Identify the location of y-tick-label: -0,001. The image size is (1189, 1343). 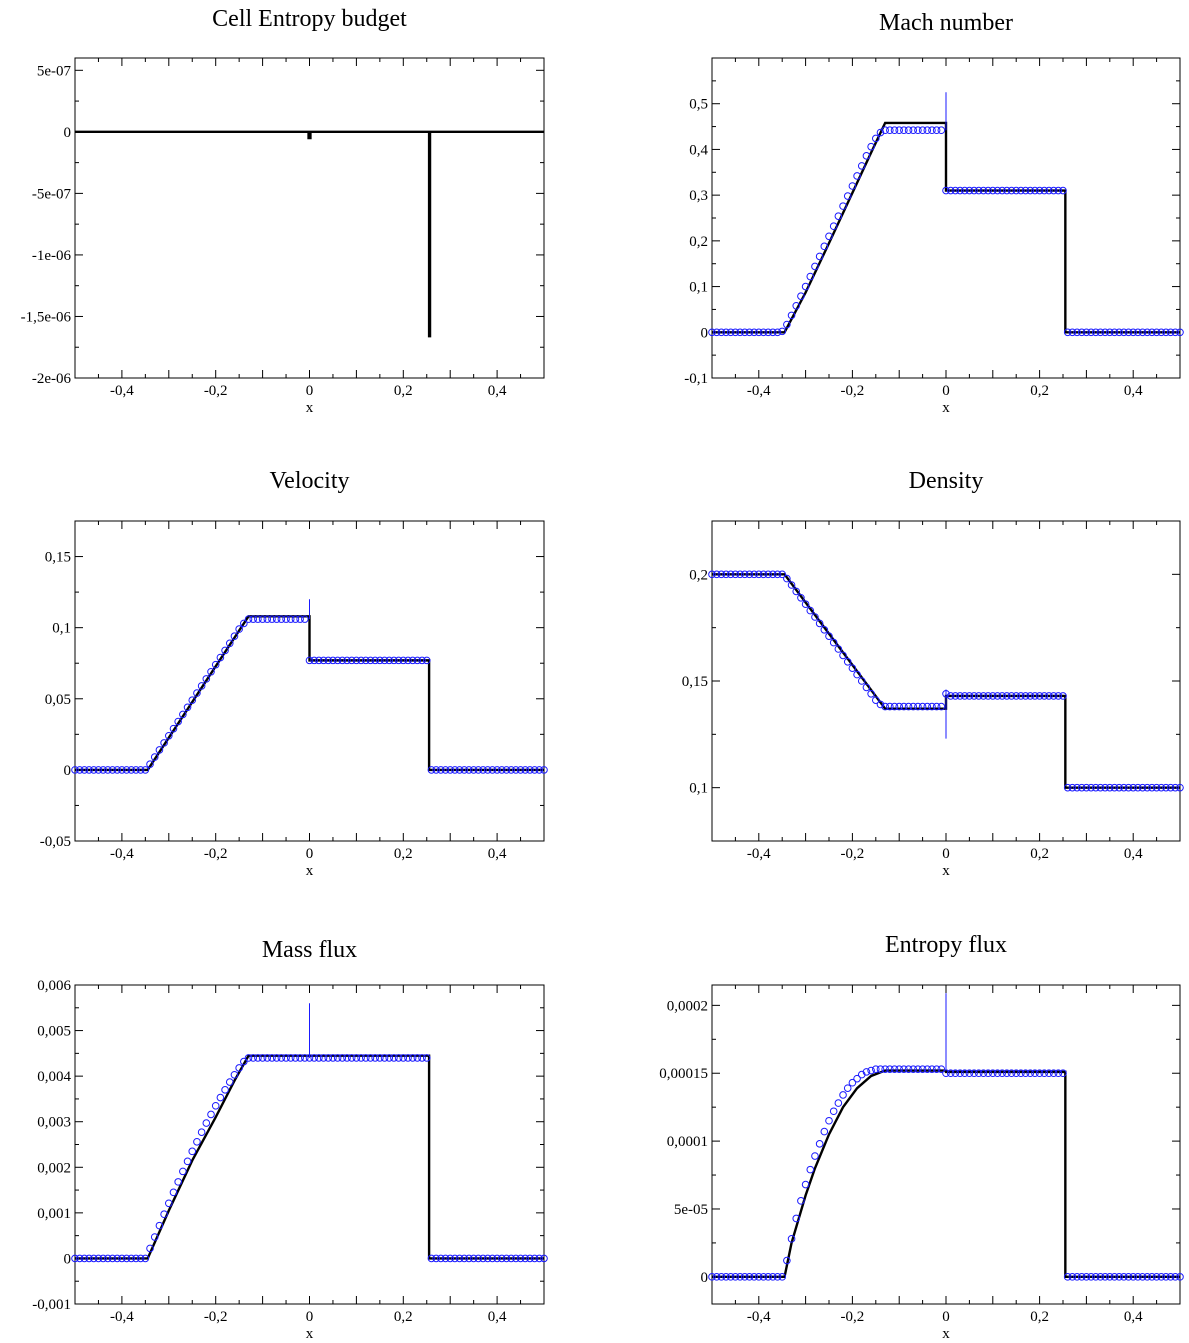
(51, 1305).